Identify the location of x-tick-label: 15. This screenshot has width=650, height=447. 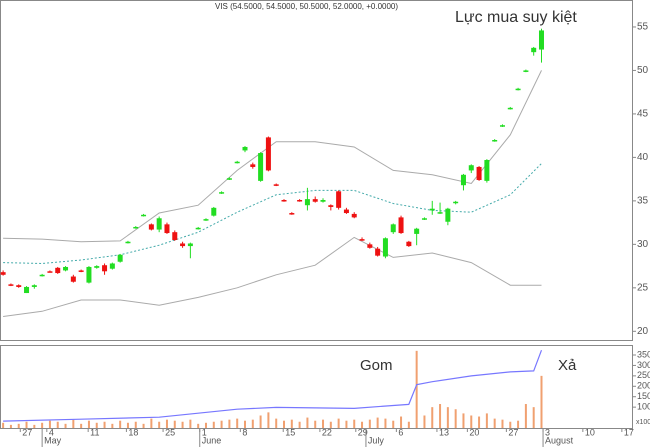
(290, 432).